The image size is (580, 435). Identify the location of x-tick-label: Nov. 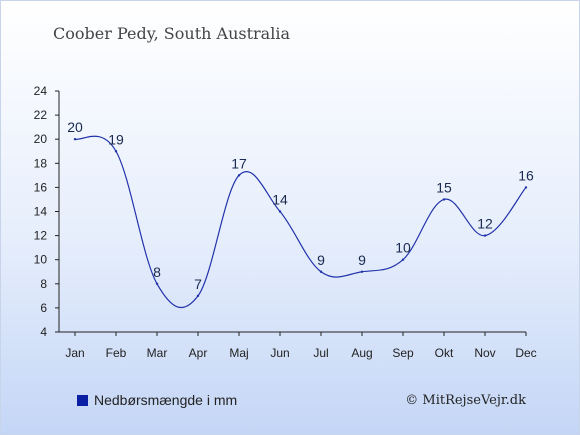
(484, 353).